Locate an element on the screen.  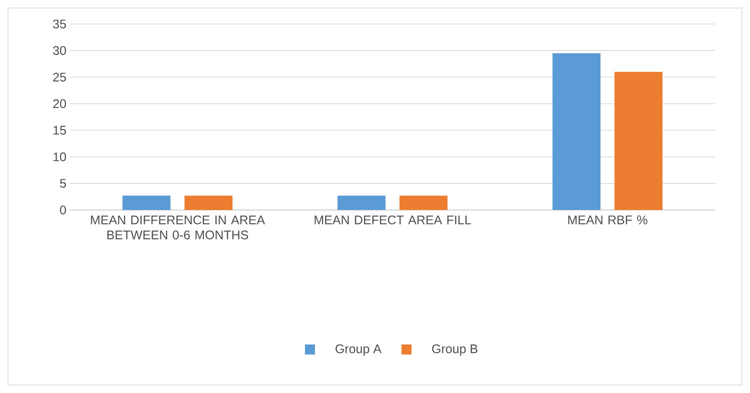
y-tick-label: 10 is located at coordinates (60, 157).